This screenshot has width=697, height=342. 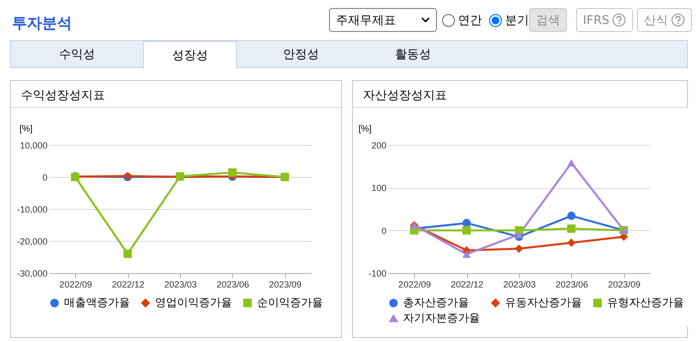 I want to click on text: 성장성, so click(x=190, y=55).